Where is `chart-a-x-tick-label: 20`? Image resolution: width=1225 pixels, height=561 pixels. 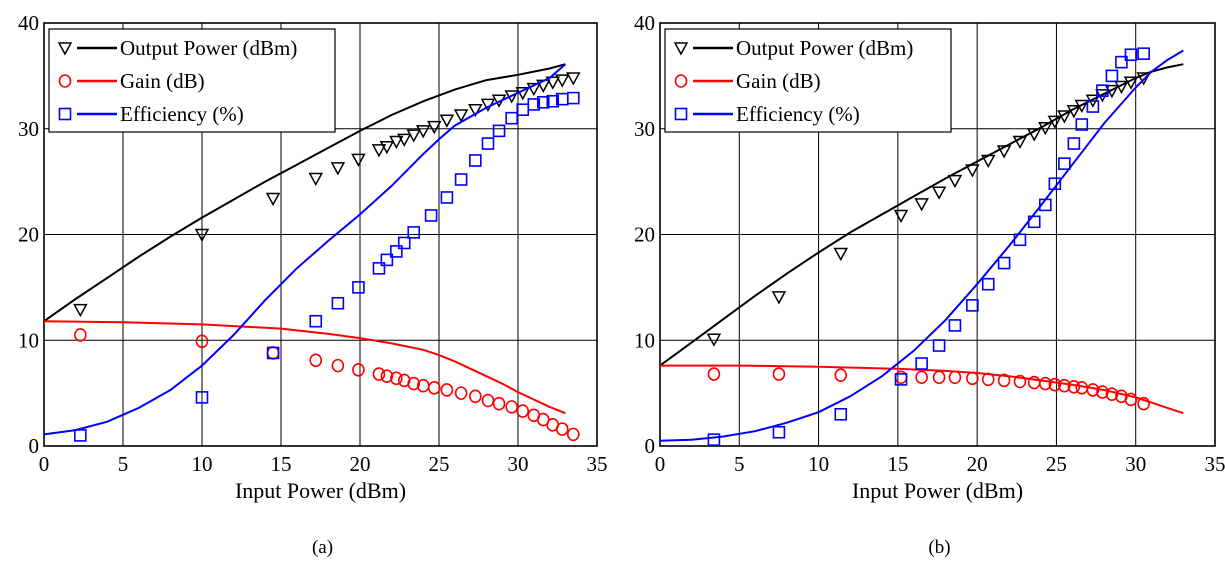 chart-a-x-tick-label: 20 is located at coordinates (360, 464).